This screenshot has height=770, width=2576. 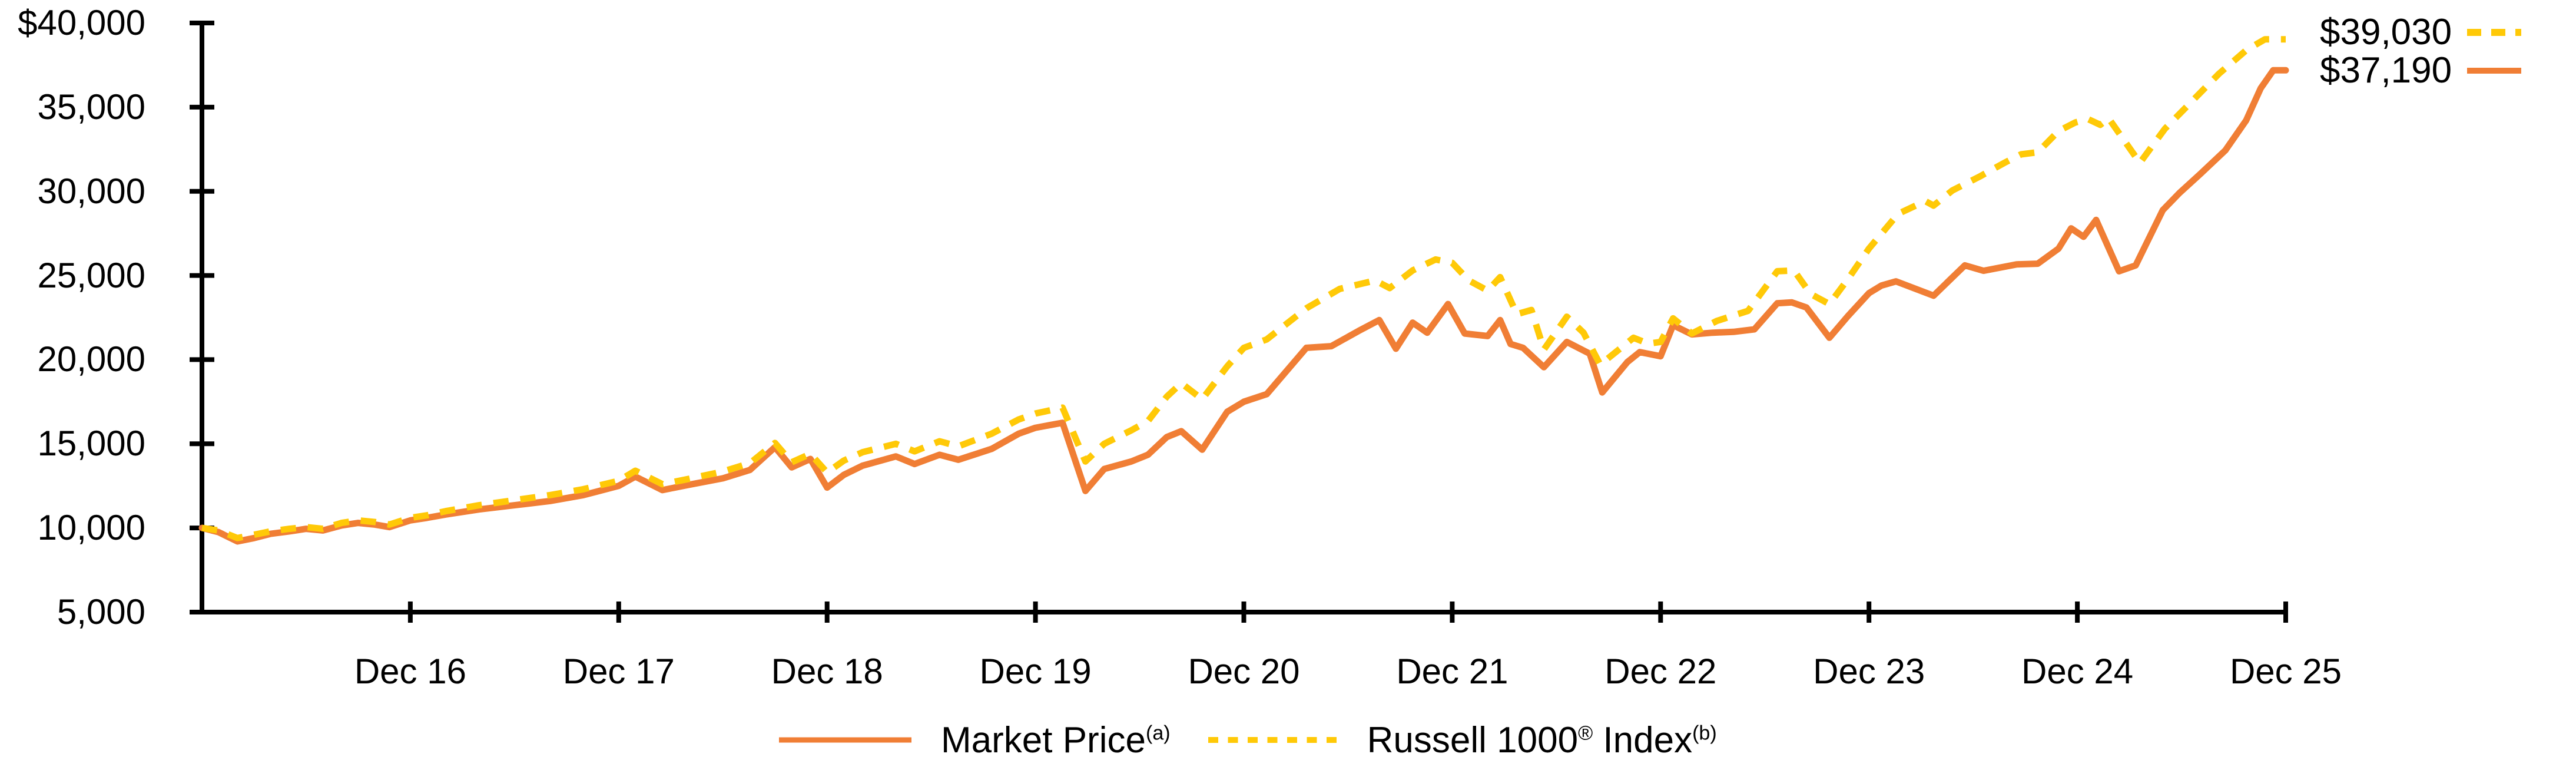 I want to click on y-axis-label: 35,000, so click(x=91, y=107).